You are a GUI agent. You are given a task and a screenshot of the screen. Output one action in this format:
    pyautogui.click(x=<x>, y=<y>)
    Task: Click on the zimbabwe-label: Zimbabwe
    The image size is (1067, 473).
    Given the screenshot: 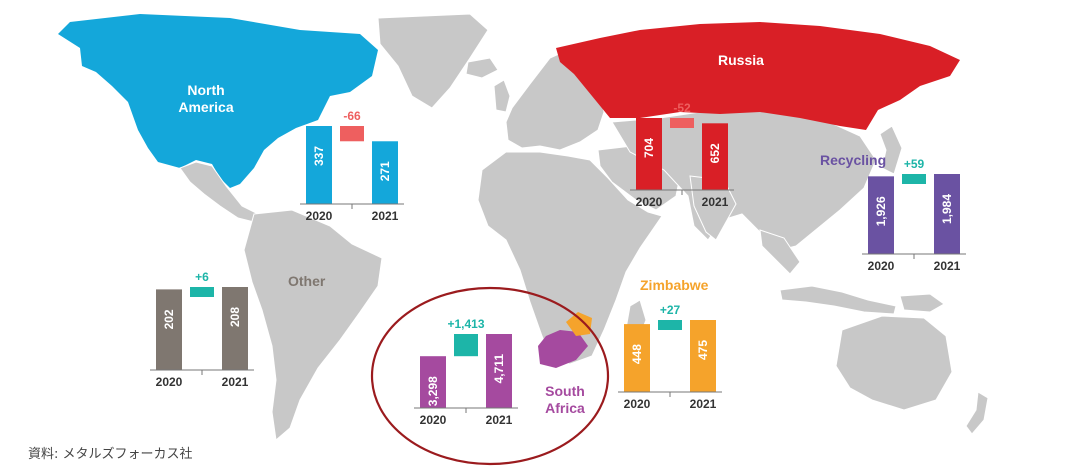 What is the action you would take?
    pyautogui.click(x=674, y=285)
    